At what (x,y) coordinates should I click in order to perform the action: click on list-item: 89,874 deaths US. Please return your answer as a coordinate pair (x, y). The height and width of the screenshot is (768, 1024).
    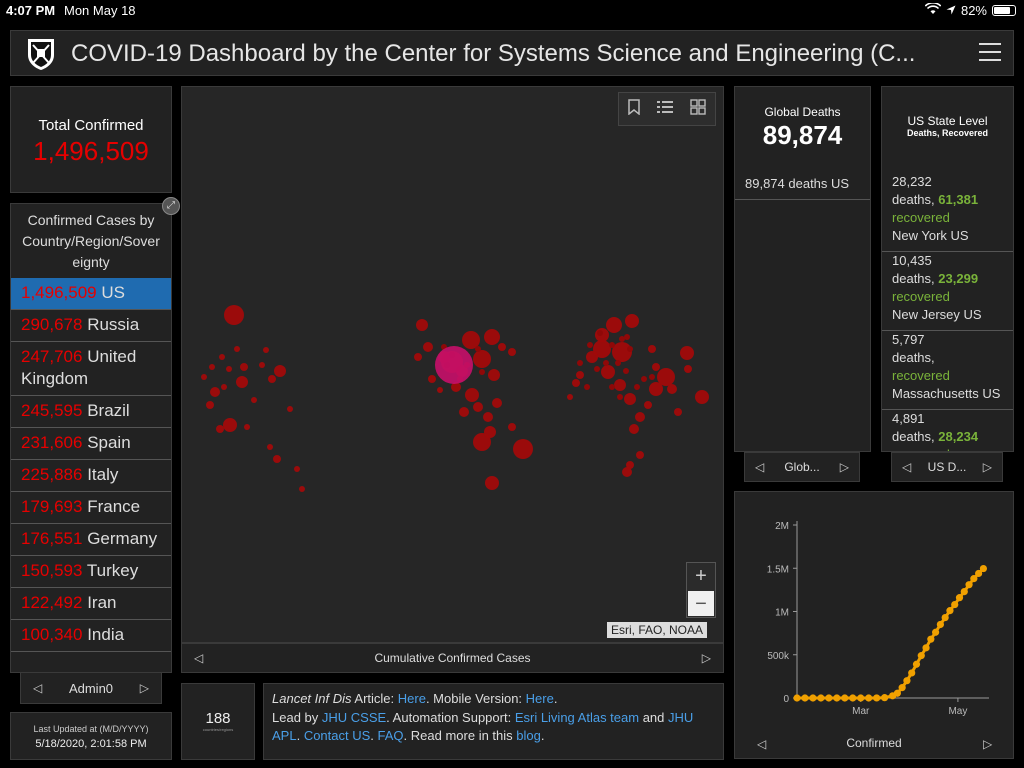
    Looking at the image, I should click on (802, 186).